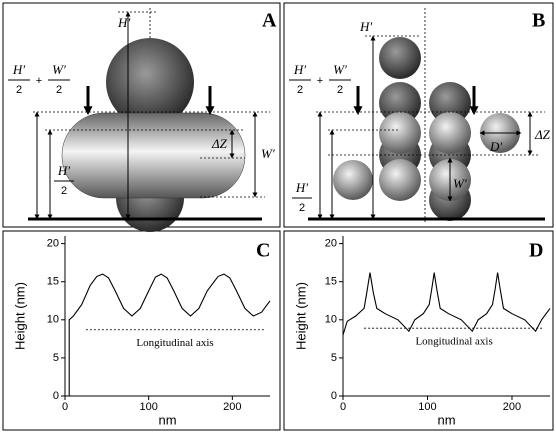 The image size is (556, 433). Describe the element at coordinates (538, 21) in the screenshot. I see `panel-label: B` at that location.